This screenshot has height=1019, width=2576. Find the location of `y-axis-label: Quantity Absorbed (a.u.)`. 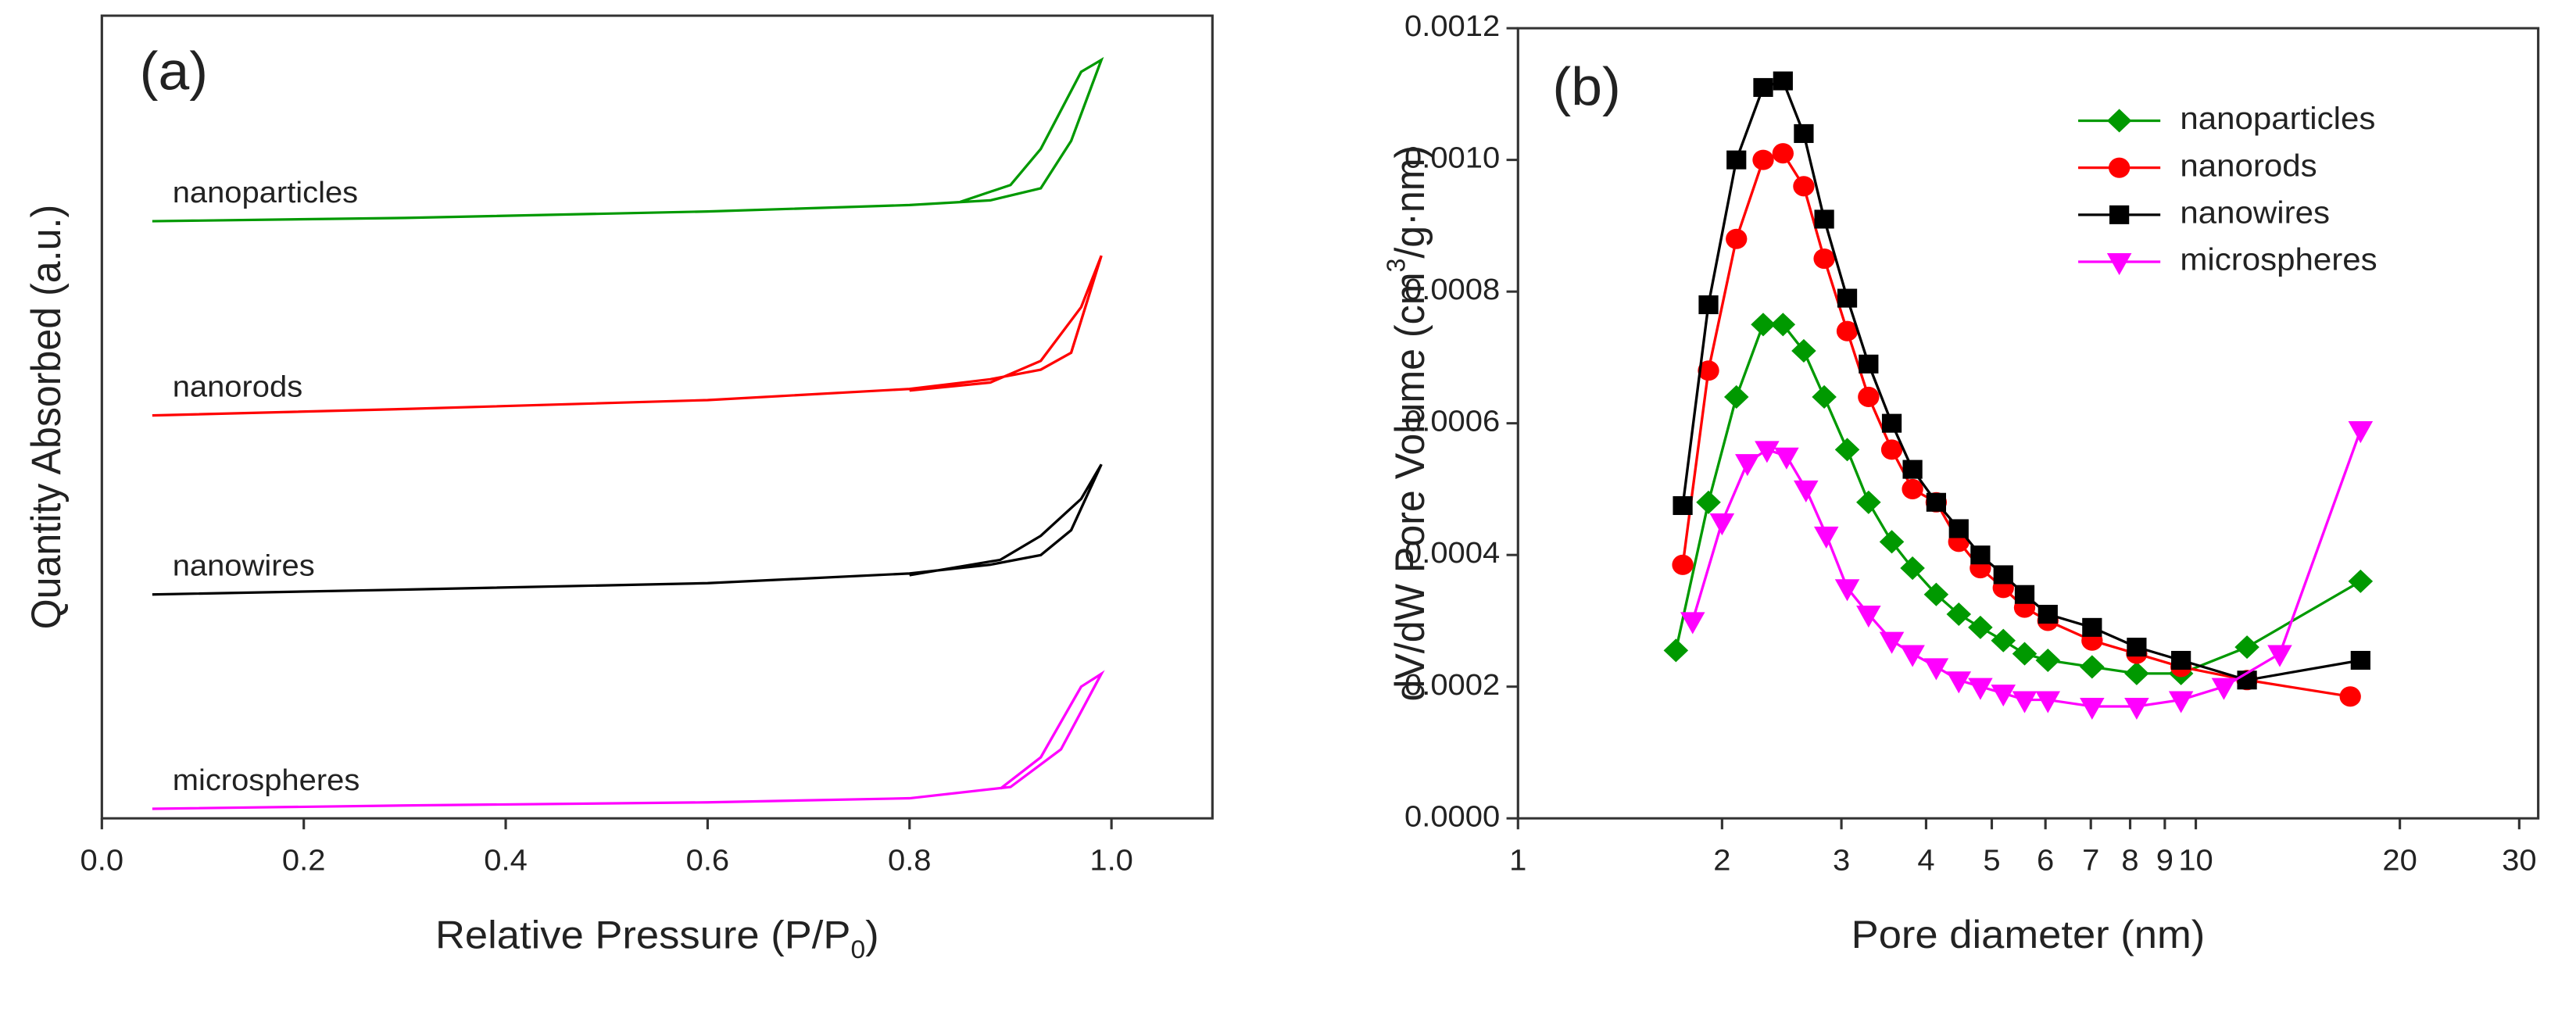

y-axis-label: Quantity Absorbed (a.u.) is located at coordinates (46, 417).